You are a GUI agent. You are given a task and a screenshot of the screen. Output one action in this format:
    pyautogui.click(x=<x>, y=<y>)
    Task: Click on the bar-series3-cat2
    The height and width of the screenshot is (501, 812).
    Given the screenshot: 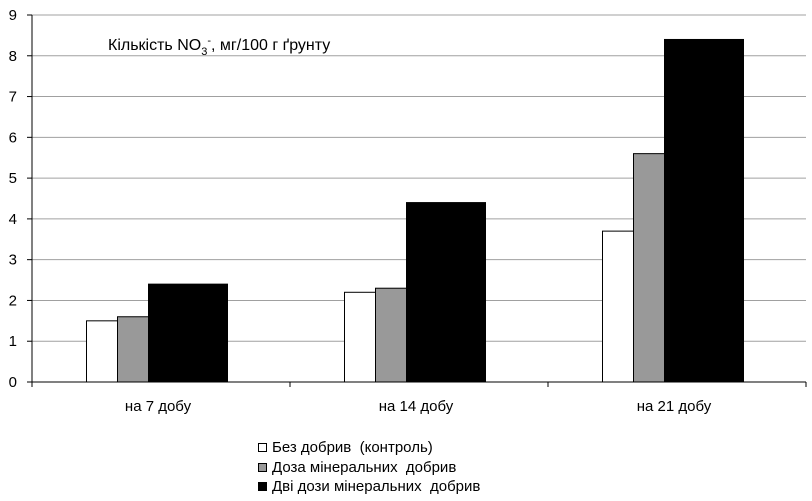 What is the action you would take?
    pyautogui.click(x=446, y=292)
    